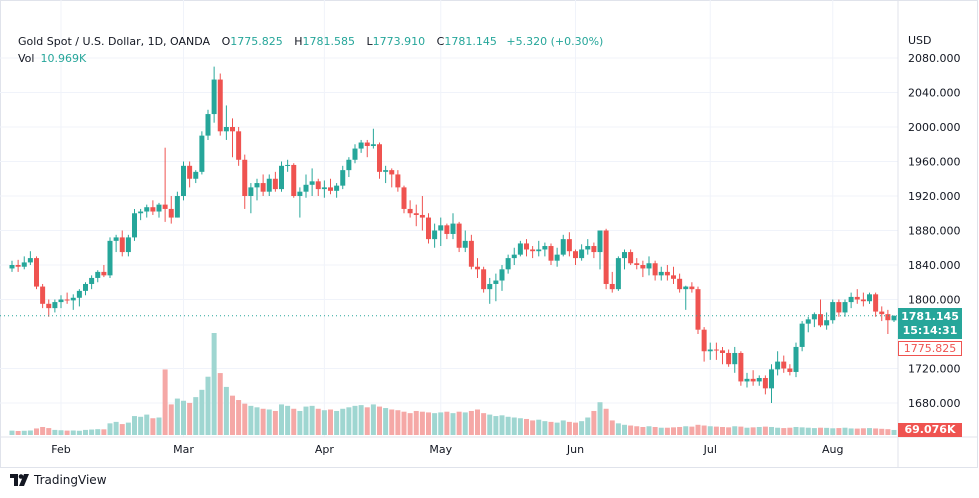 This screenshot has height=498, width=979. Describe the element at coordinates (920, 40) in the screenshot. I see `currency-label: USD` at that location.